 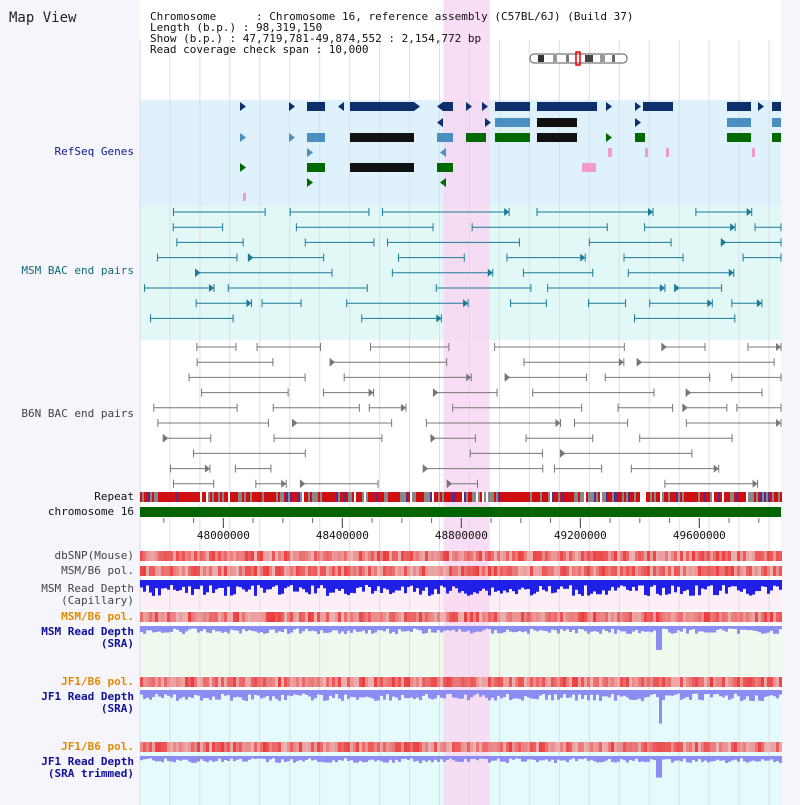 I want to click on ideogram-band, so click(x=555, y=58).